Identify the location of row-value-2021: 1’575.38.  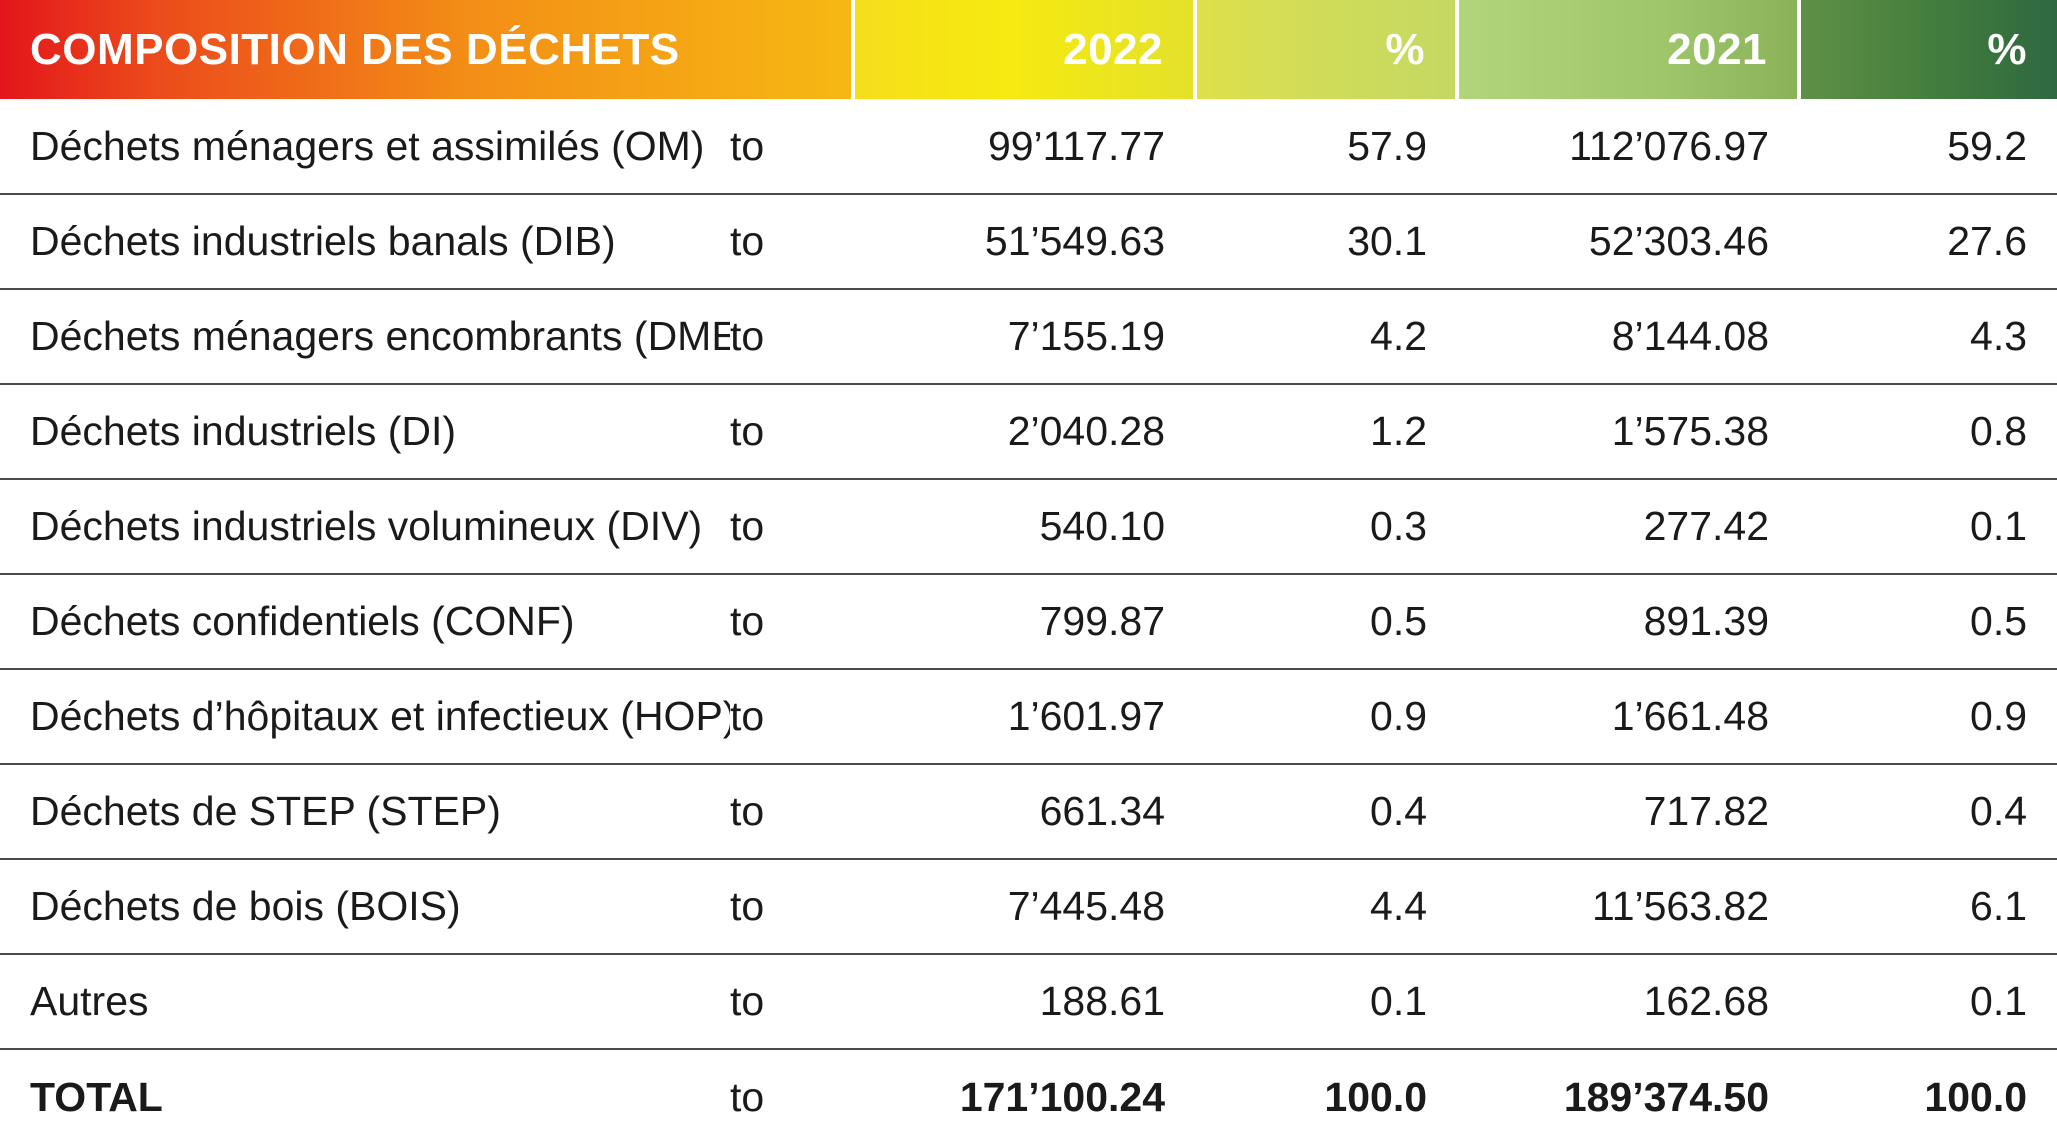
(1628, 432).